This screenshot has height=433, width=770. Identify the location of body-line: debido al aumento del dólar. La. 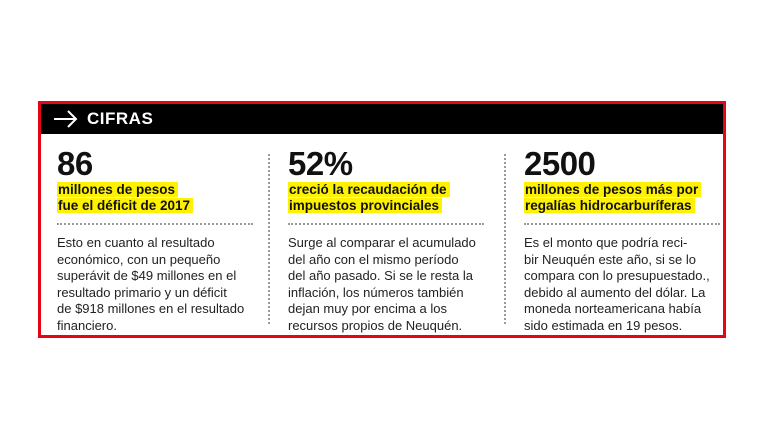
(615, 292).